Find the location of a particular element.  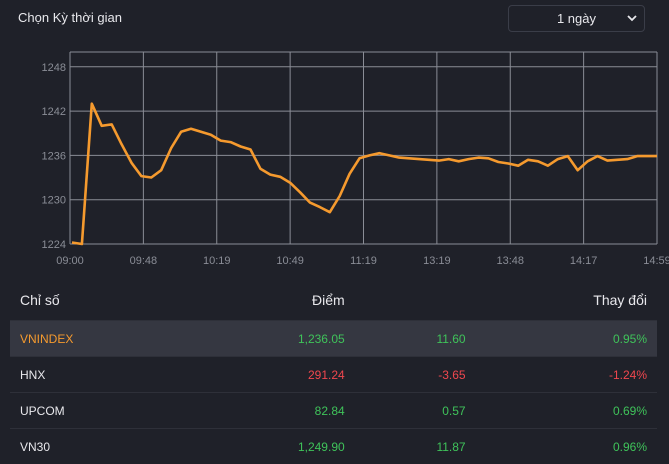

header-index: Chỉ số is located at coordinates (100, 300).